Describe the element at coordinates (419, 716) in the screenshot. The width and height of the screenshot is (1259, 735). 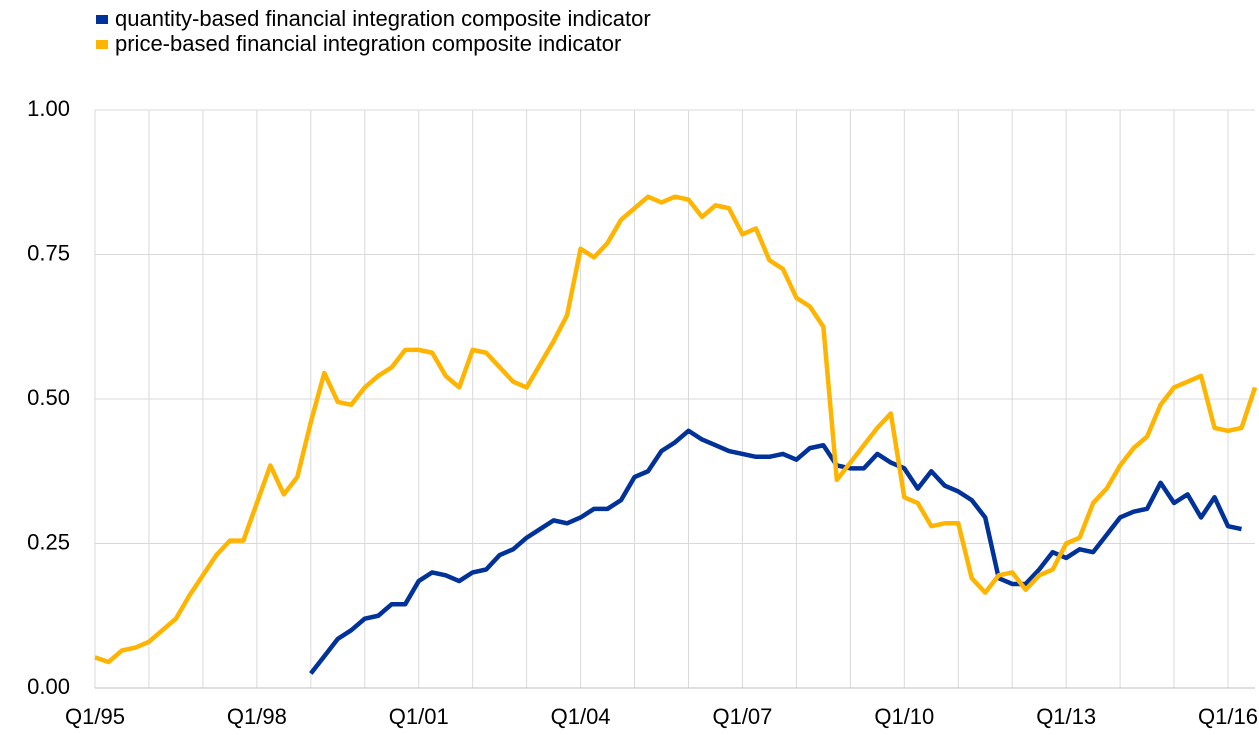
I see `x-tick-label: Q1/01` at that location.